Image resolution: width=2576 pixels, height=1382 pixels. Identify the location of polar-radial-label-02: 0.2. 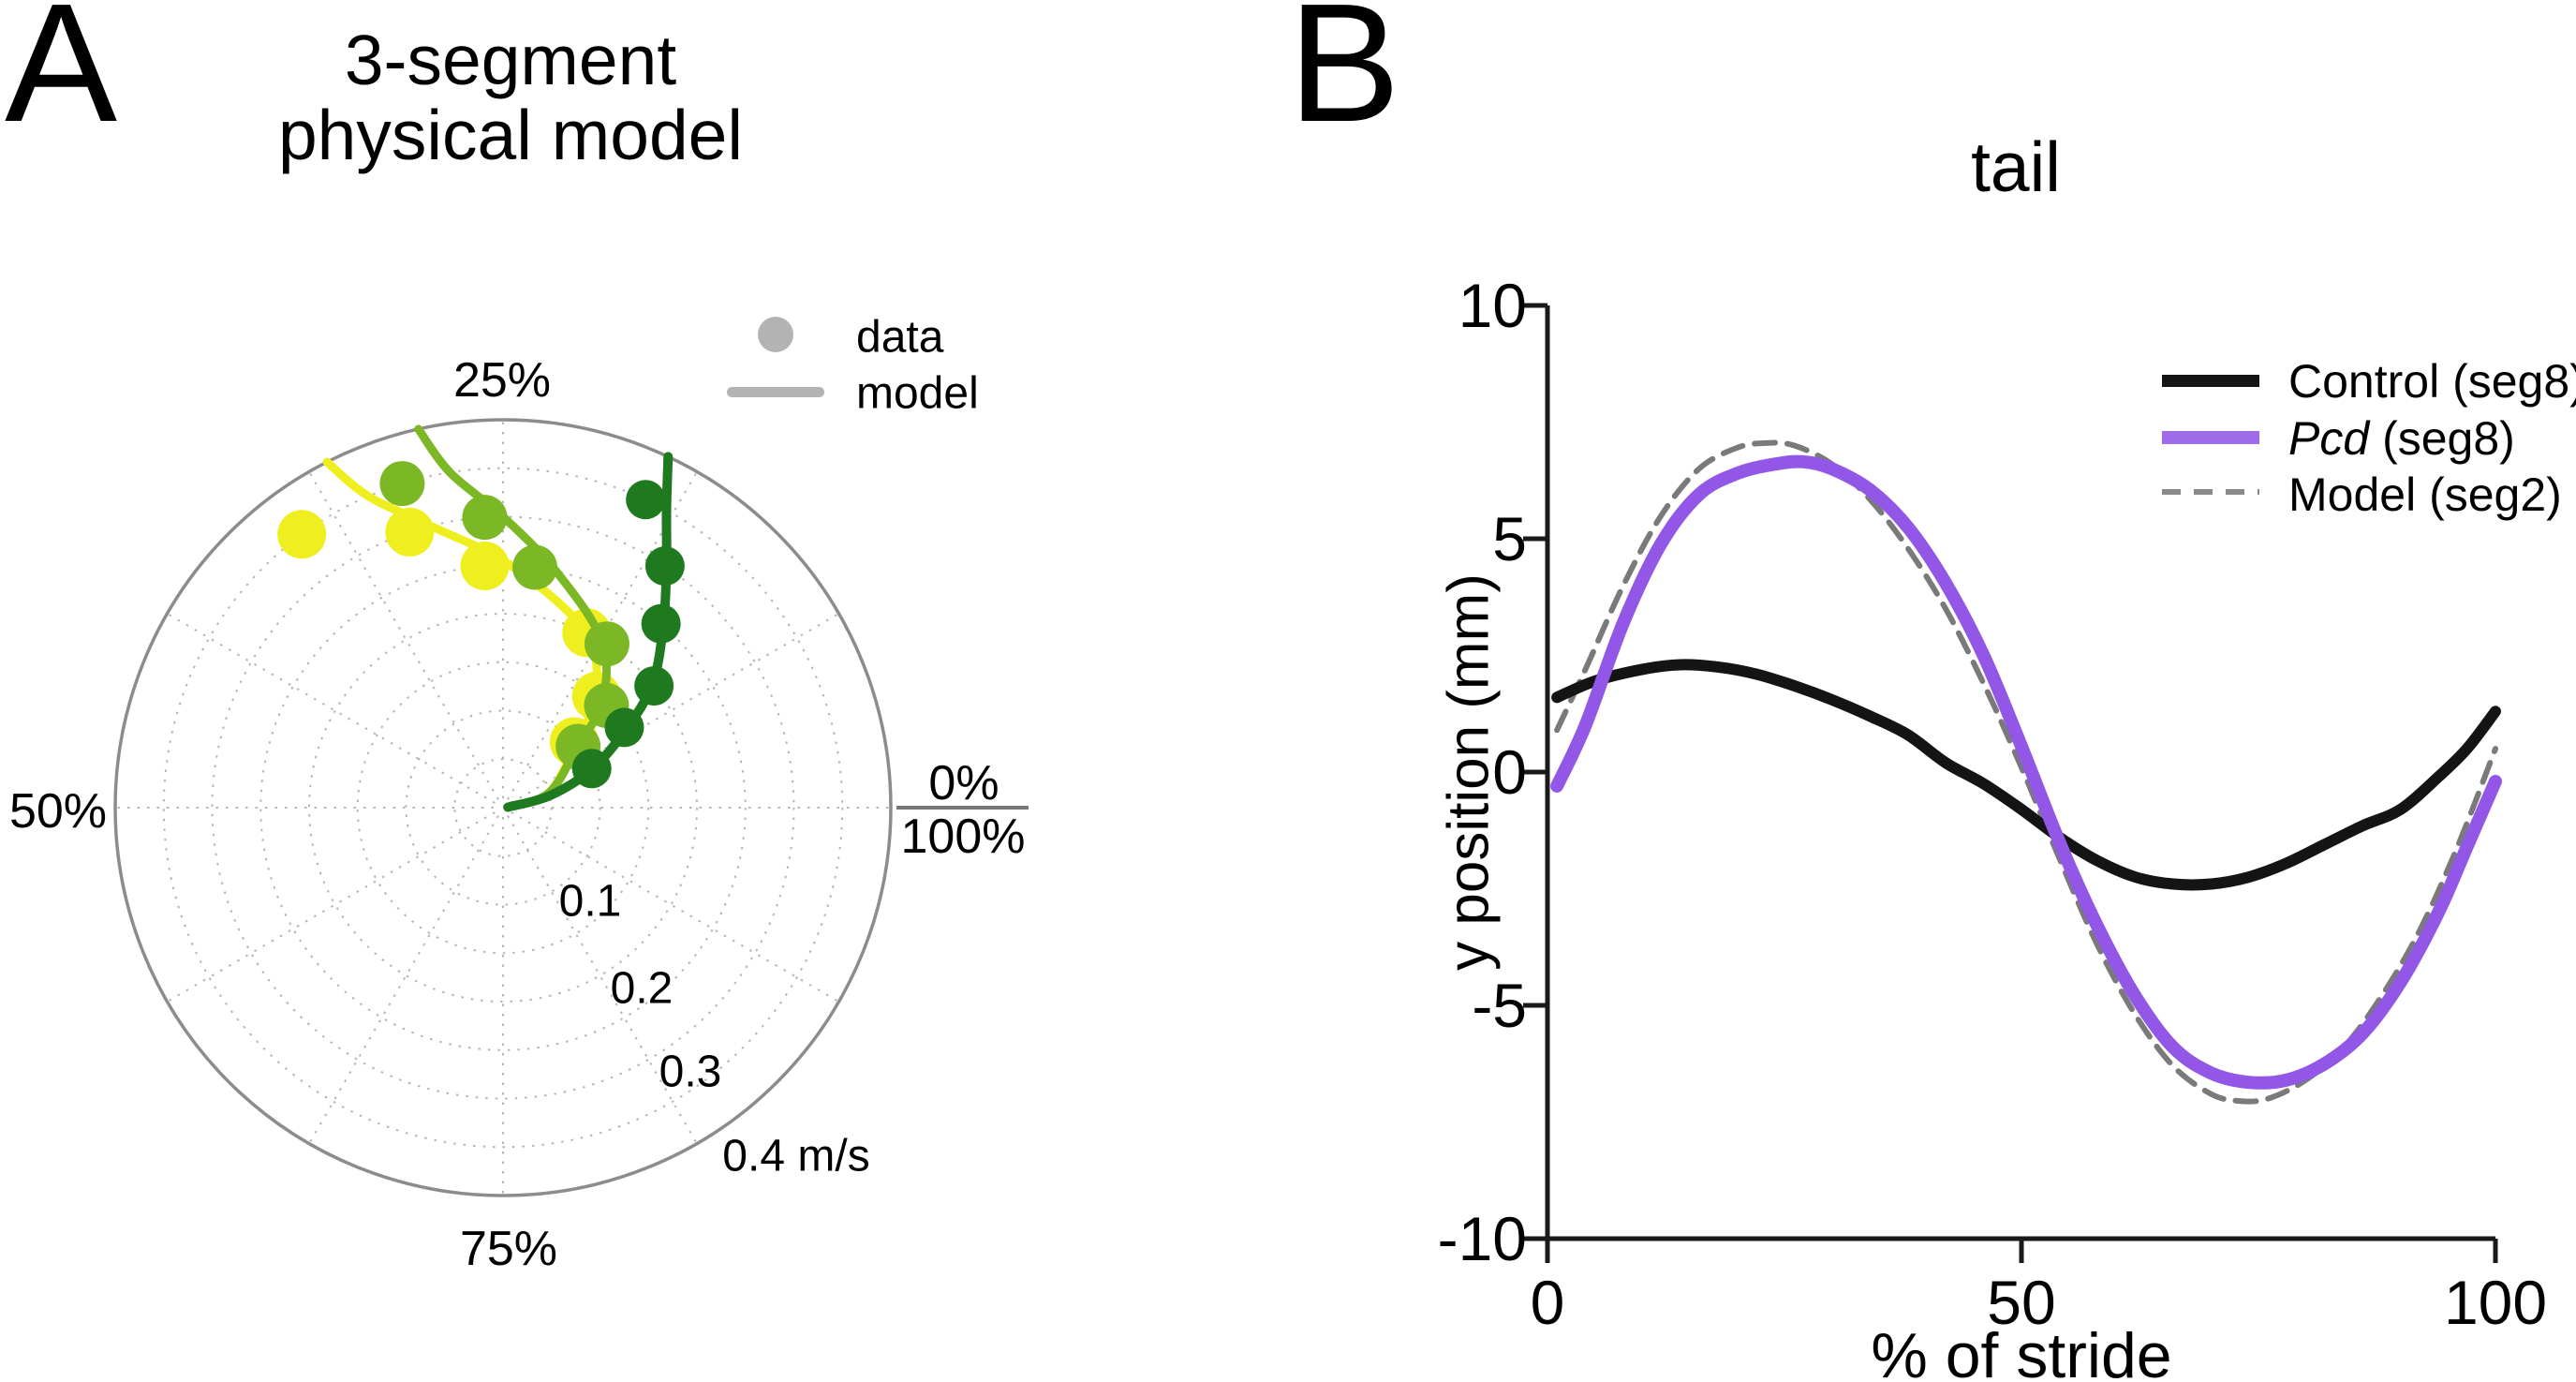
(642, 989).